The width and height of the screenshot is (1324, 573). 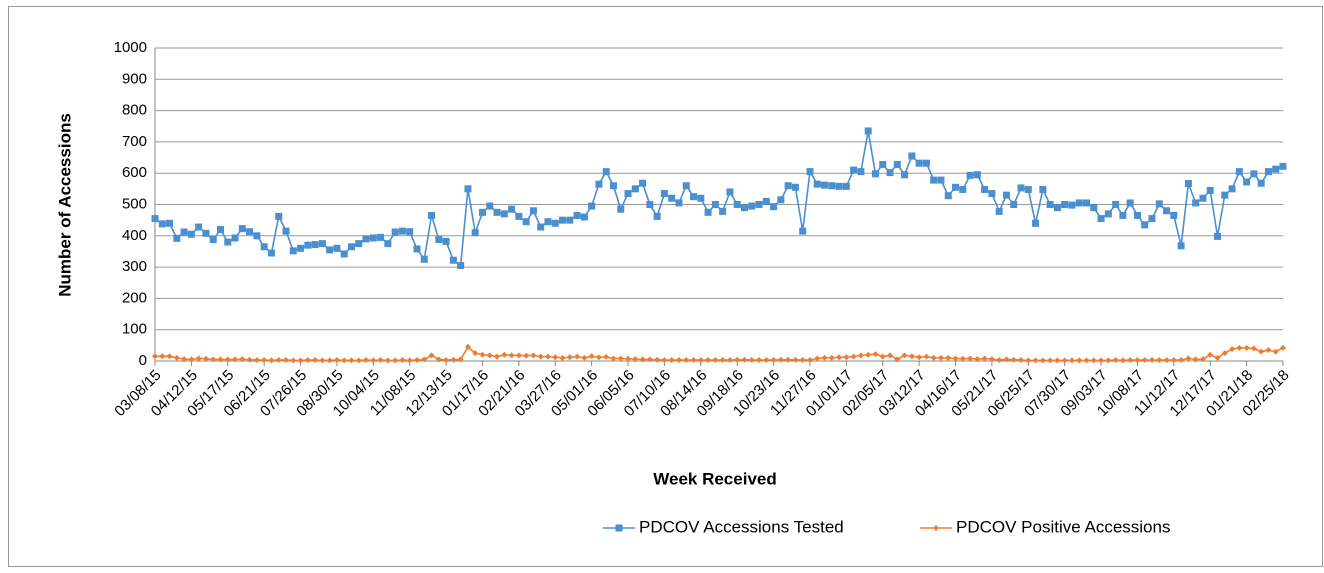 What do you see at coordinates (130, 47) in the screenshot?
I see `y-tick-label: 1000` at bounding box center [130, 47].